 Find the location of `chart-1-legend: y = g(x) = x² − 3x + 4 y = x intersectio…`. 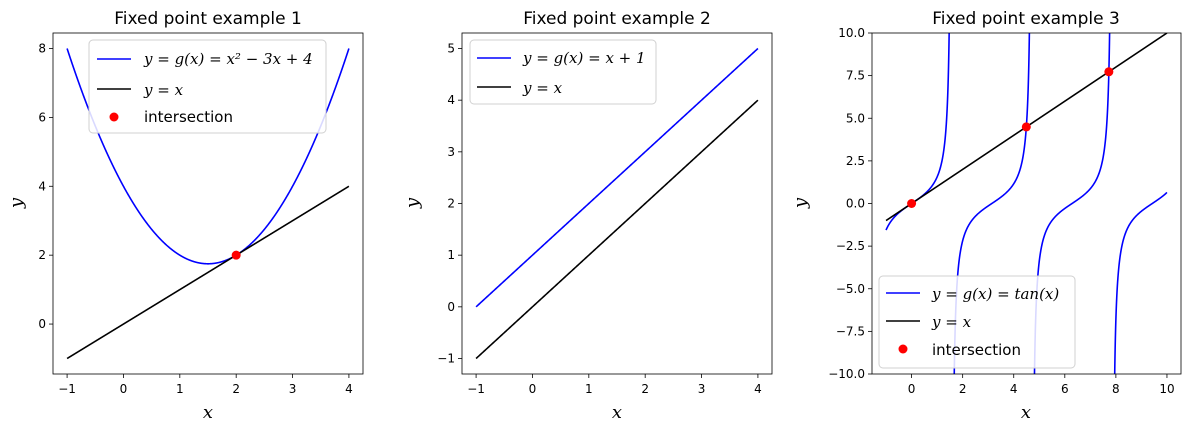

chart-1-legend: y = g(x) = x² − 3x + 4 y = x intersectio… is located at coordinates (207, 86).